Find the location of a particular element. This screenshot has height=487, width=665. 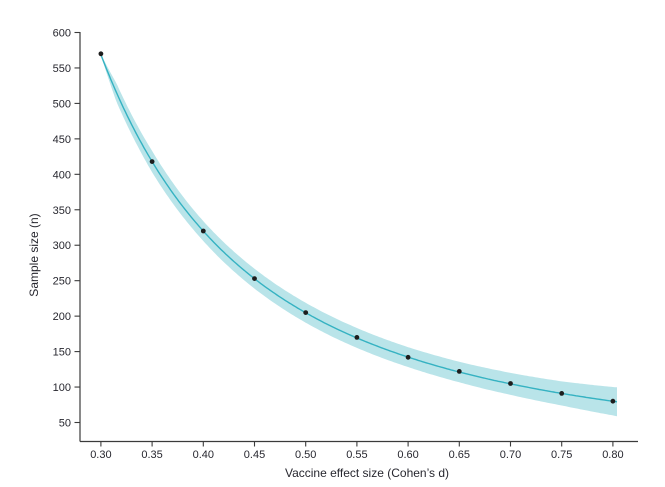

x-tick-label: 0.45 is located at coordinates (254, 455).